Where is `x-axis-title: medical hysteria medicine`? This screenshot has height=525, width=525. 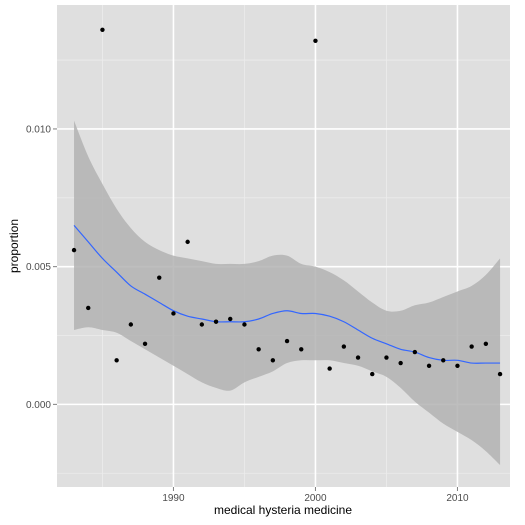 x-axis-title: medical hysteria medicine is located at coordinates (283, 510).